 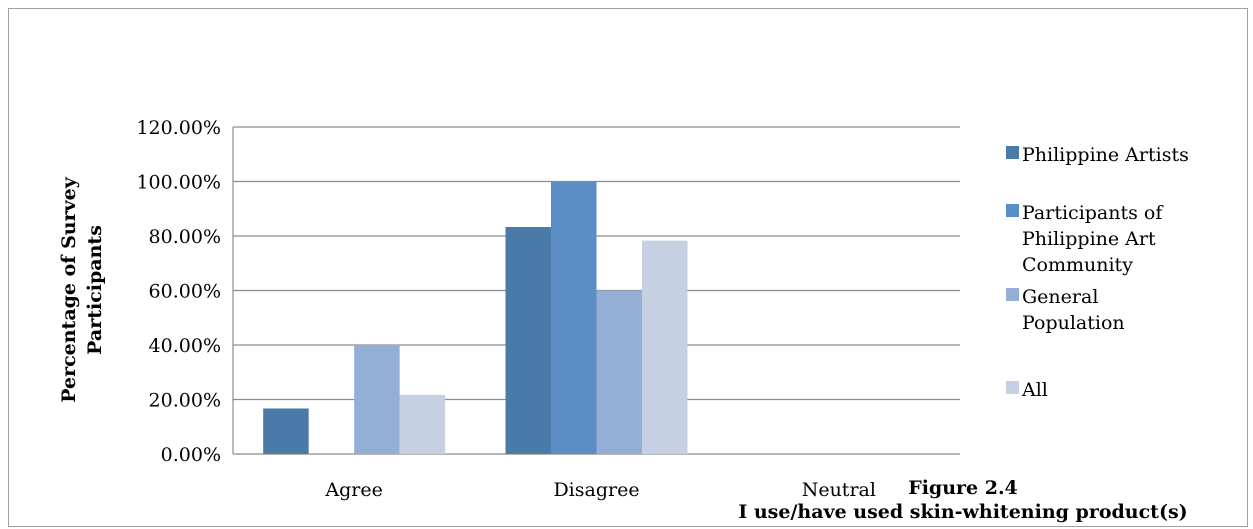 I want to click on y-tick-label: 60.00%, so click(x=185, y=292).